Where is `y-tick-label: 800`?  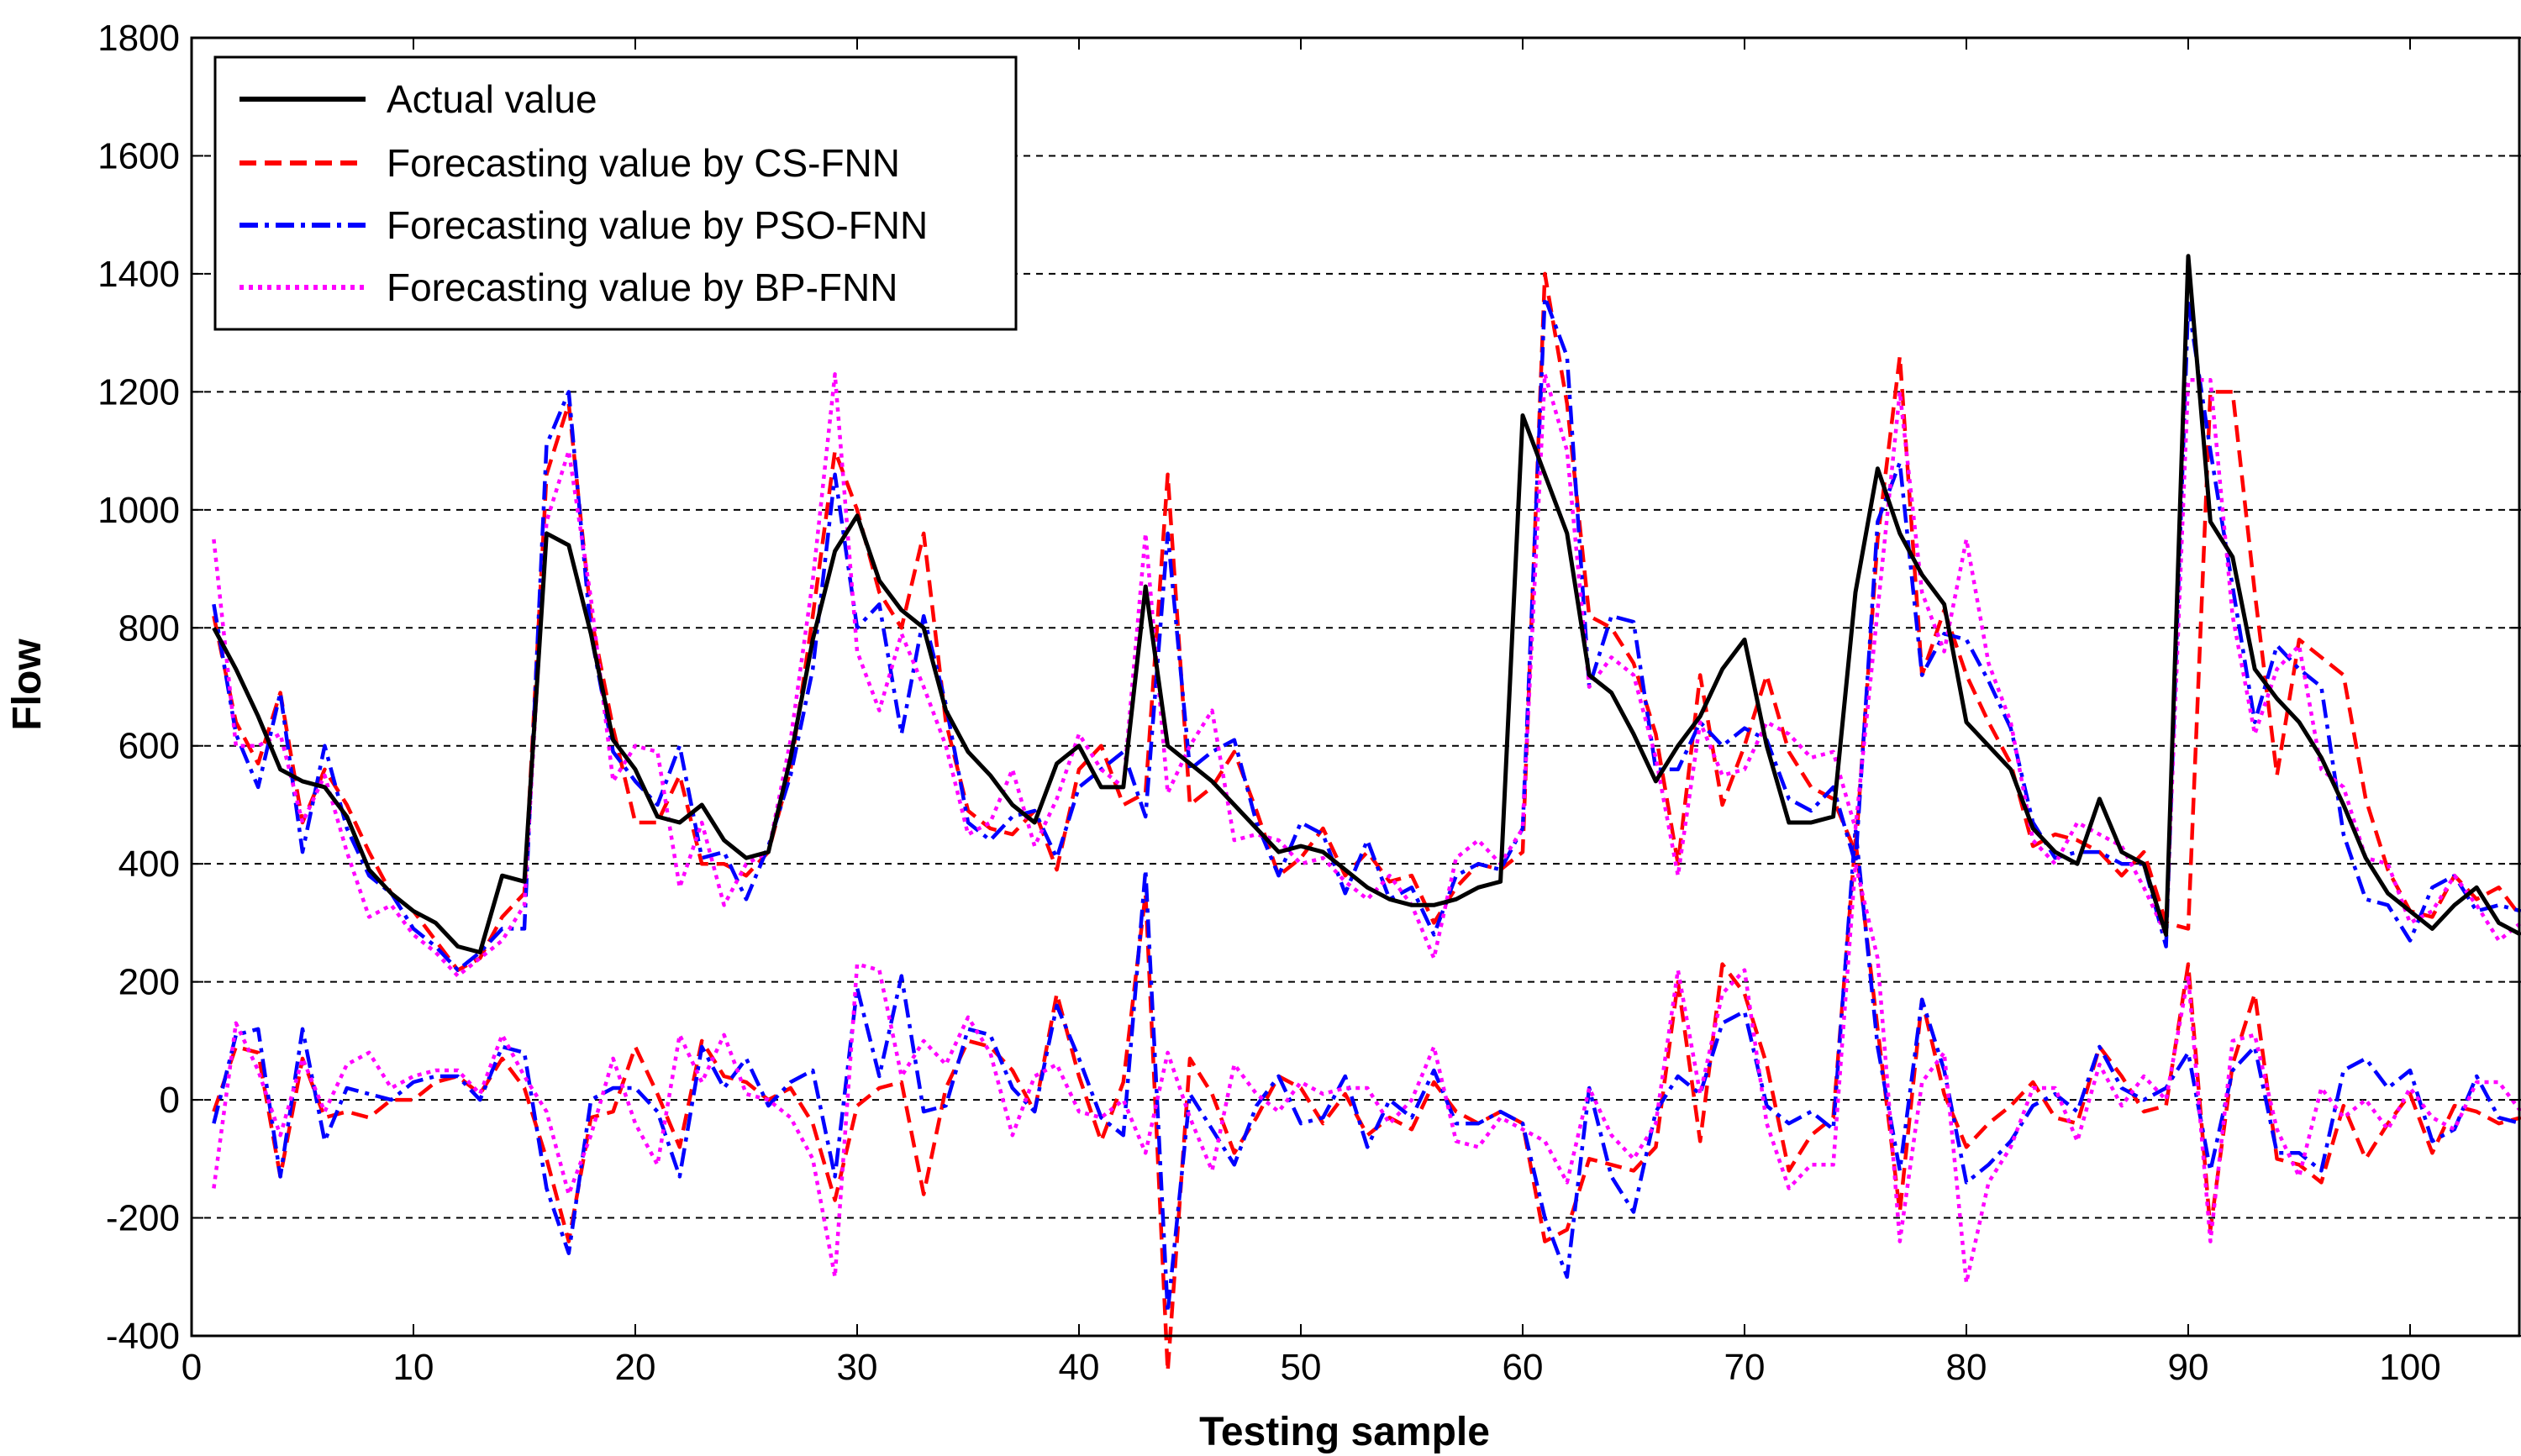
y-tick-label: 800 is located at coordinates (149, 628).